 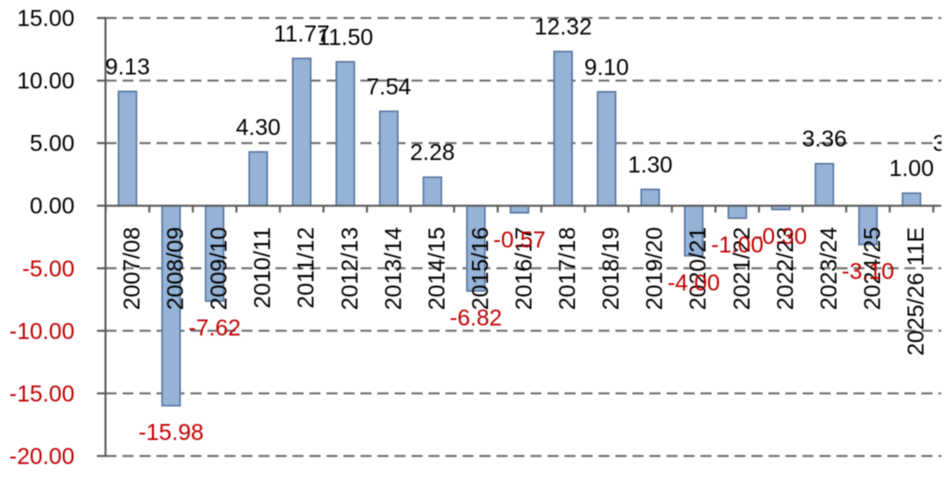 What do you see at coordinates (170, 432) in the screenshot?
I see `svg-text: -15.98` at bounding box center [170, 432].